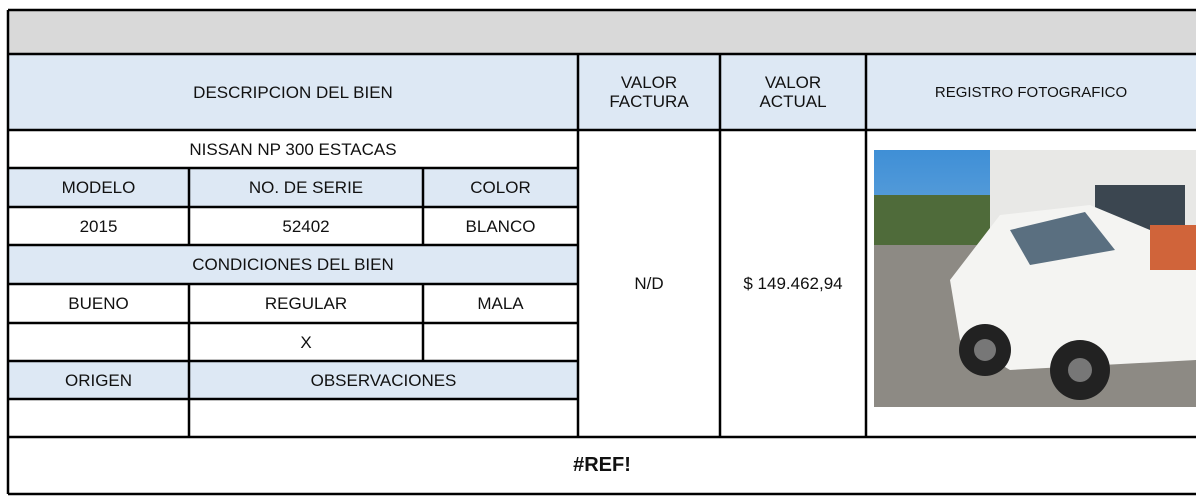 Image resolution: width=1196 pixels, height=496 pixels. Describe the element at coordinates (98, 187) in the screenshot. I see `label-cell: MODELO` at that location.